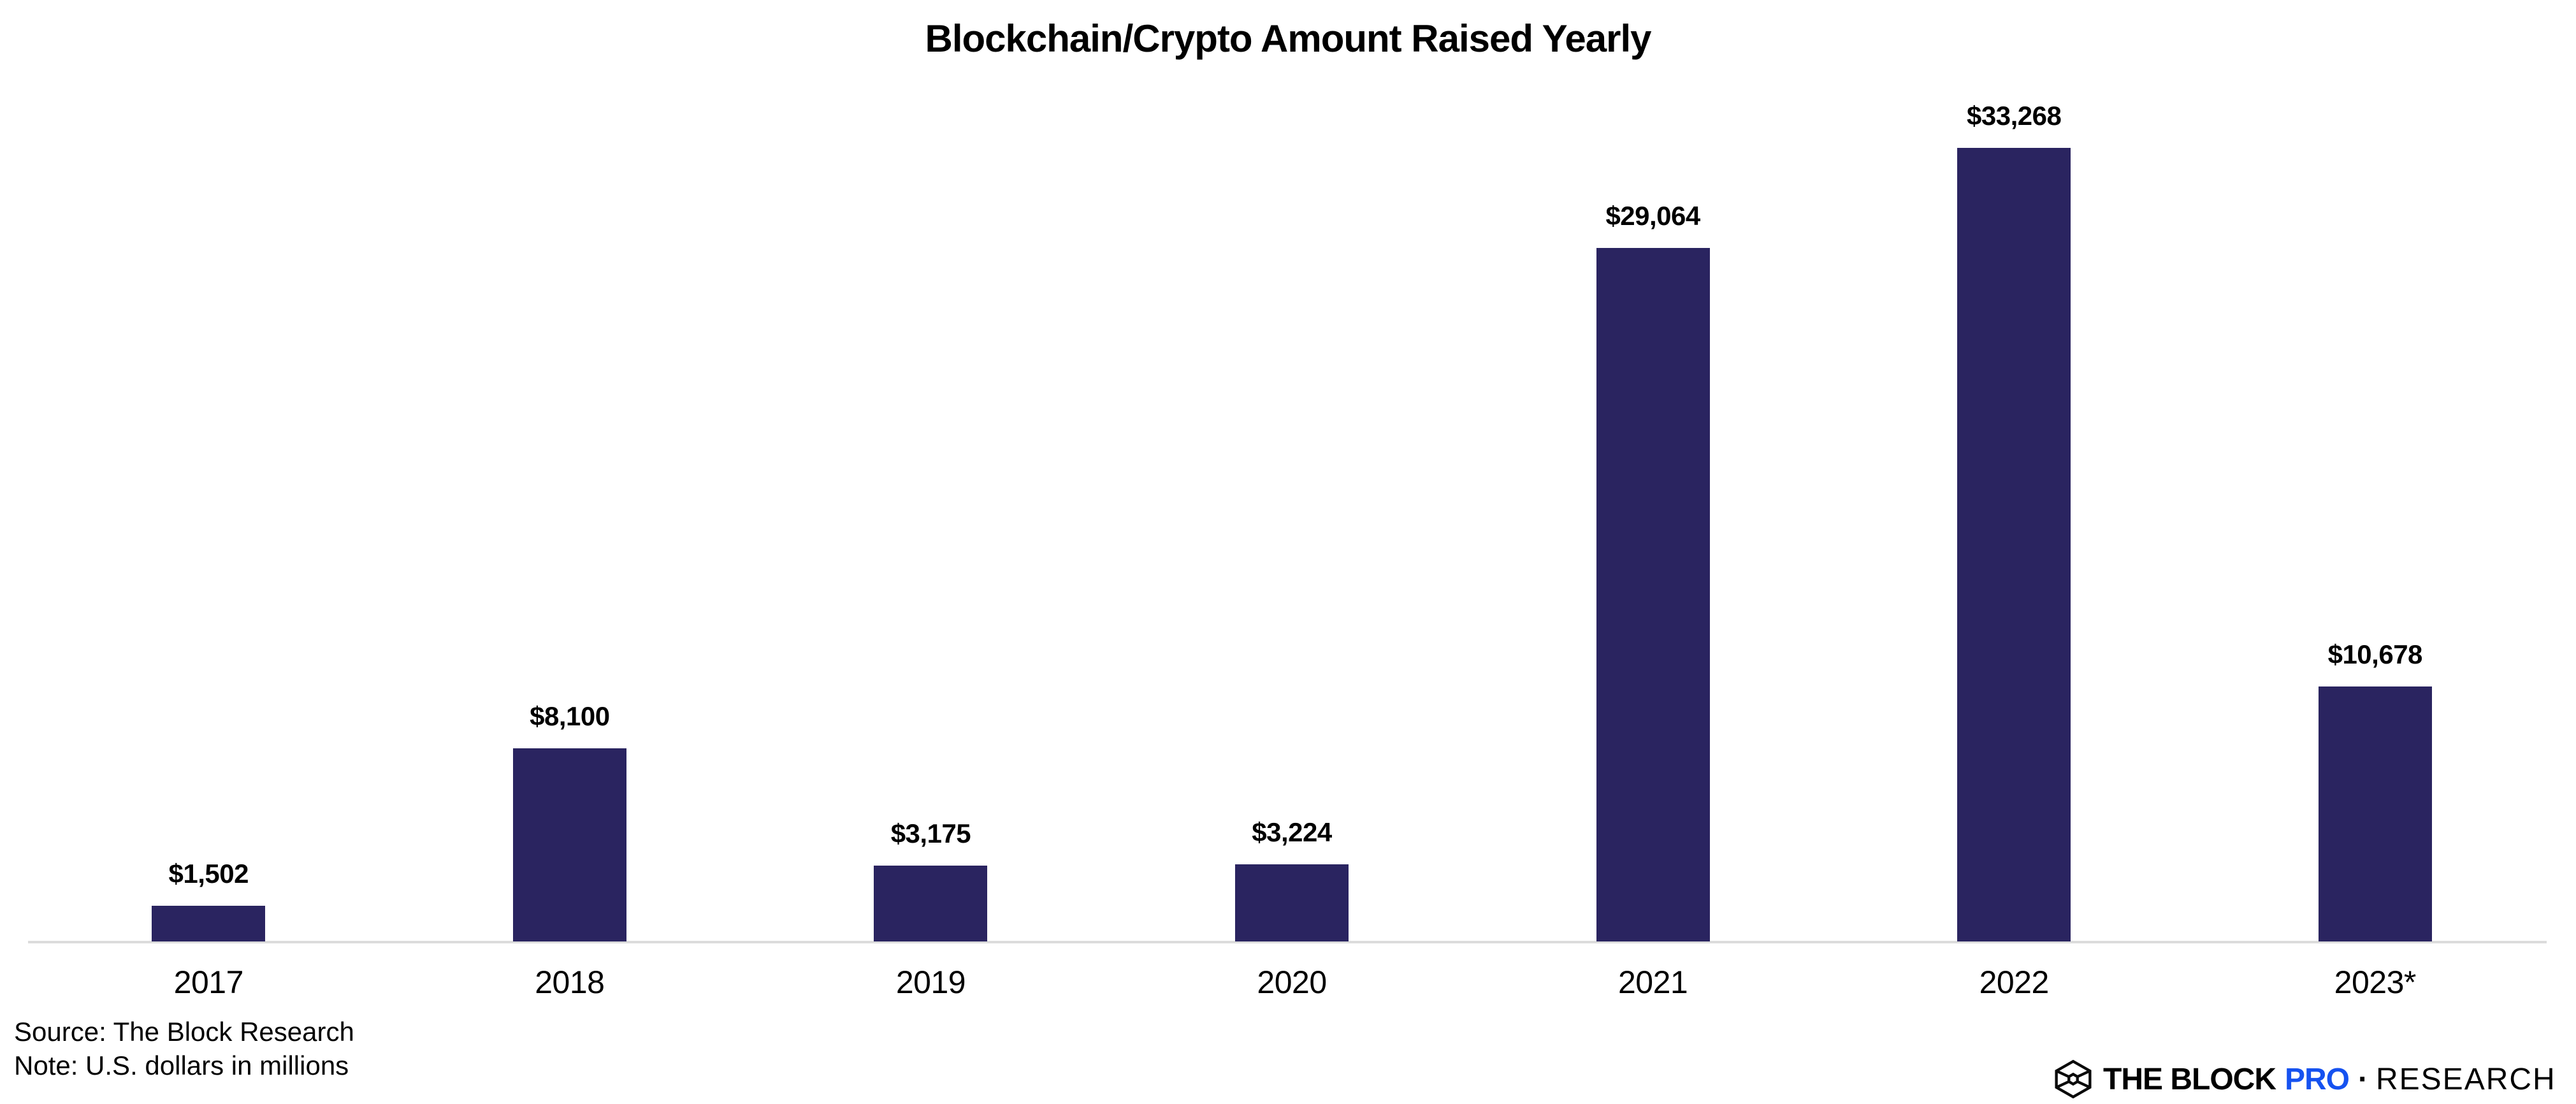  Describe the element at coordinates (1288, 39) in the screenshot. I see `chart-title: Blockchain/Crypto Amount Raised Yearly` at that location.